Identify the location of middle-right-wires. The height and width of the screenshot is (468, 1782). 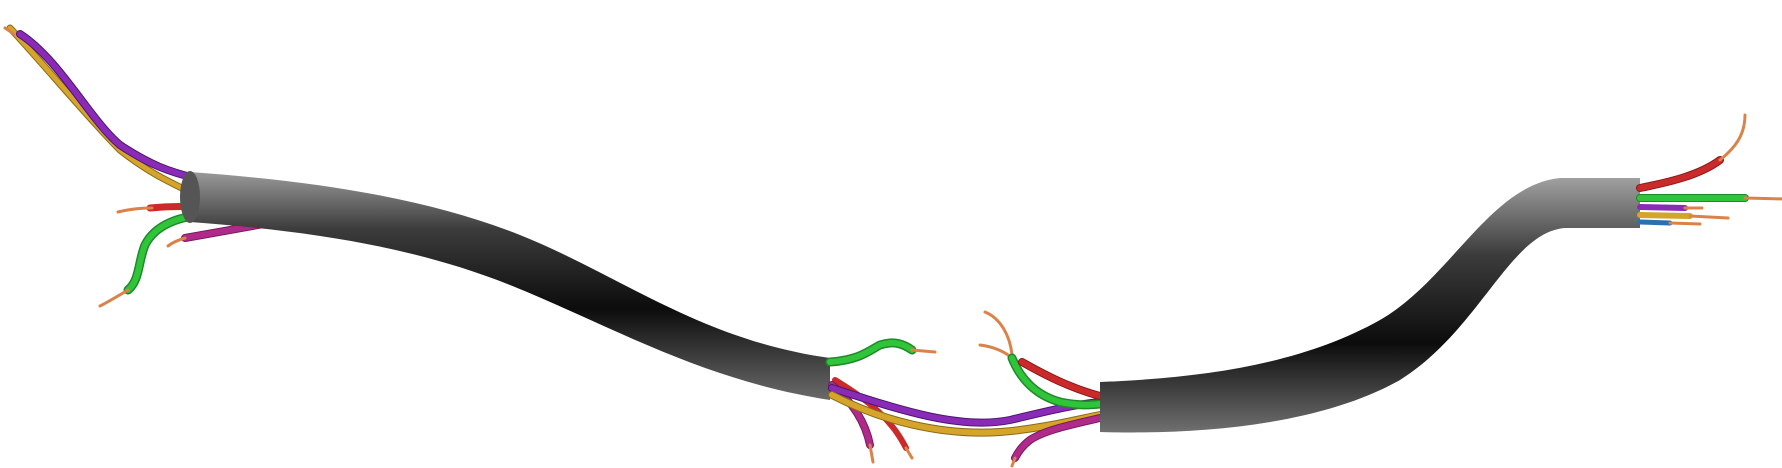
(1041, 389).